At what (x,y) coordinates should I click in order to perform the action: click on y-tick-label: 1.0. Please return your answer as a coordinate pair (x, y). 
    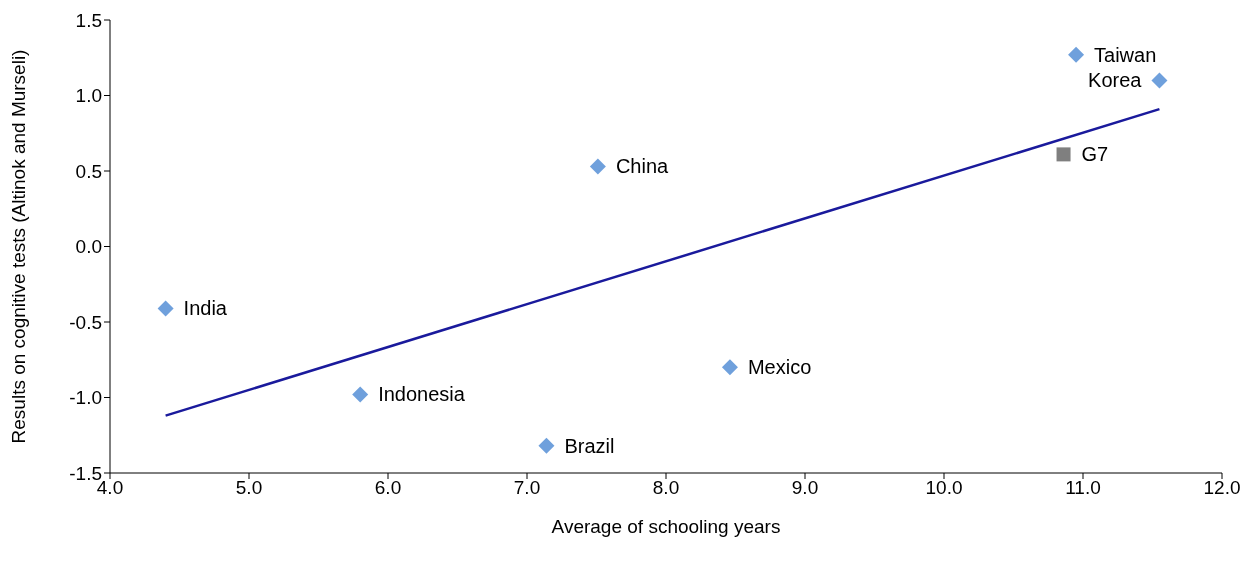
    Looking at the image, I should click on (88, 96).